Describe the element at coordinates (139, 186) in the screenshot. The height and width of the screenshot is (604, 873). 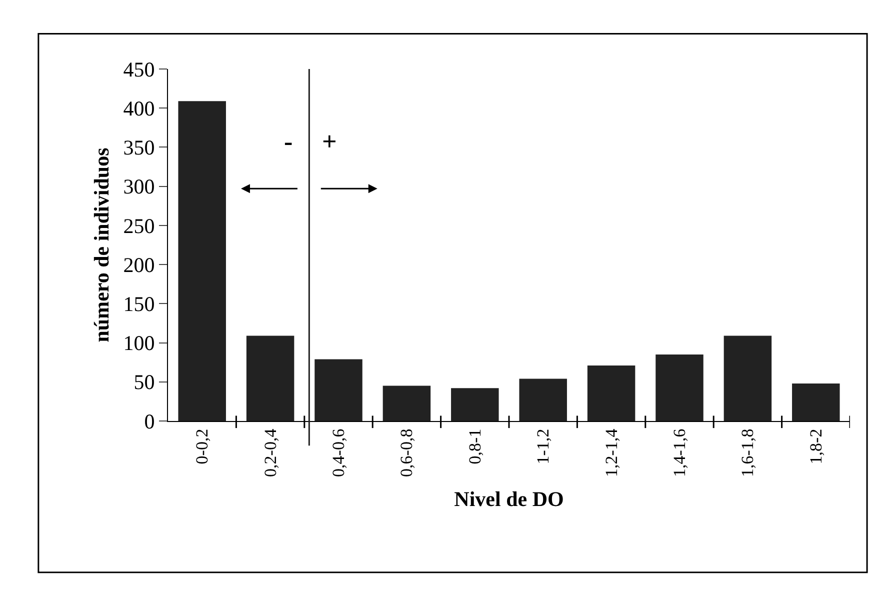
I see `y-tick-label: 300` at that location.